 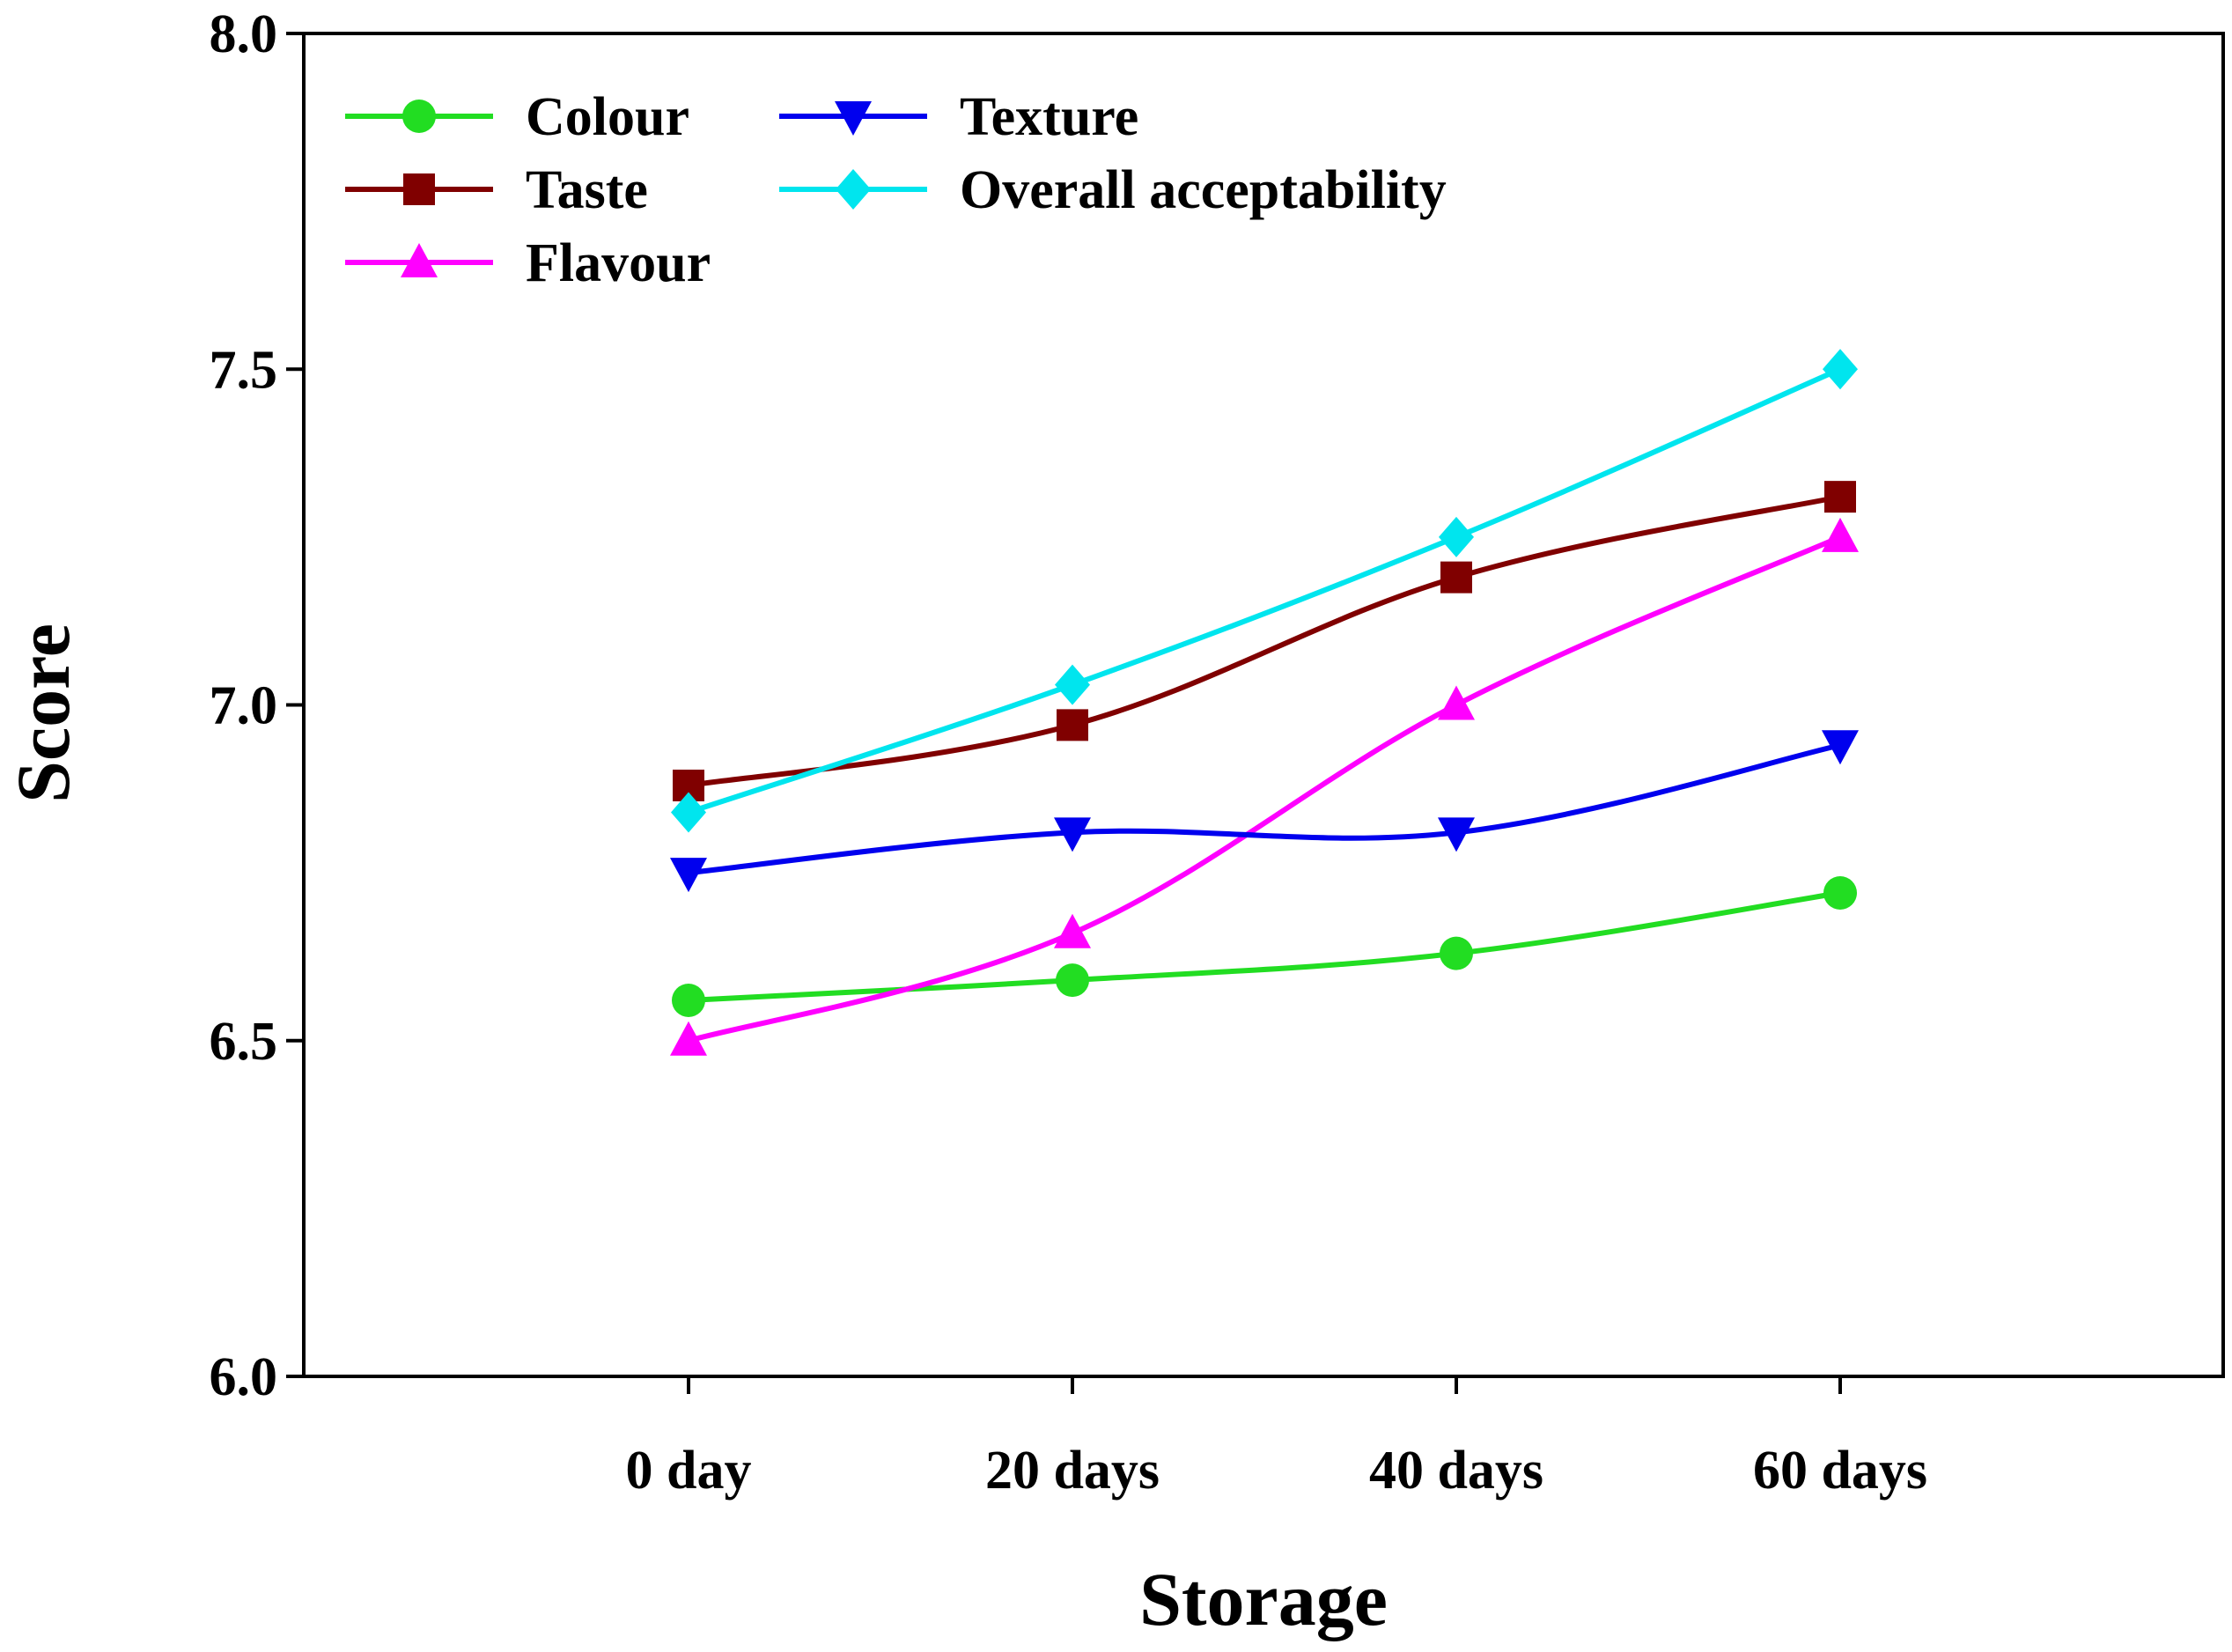 I want to click on legend-label: Colour, so click(x=607, y=117).